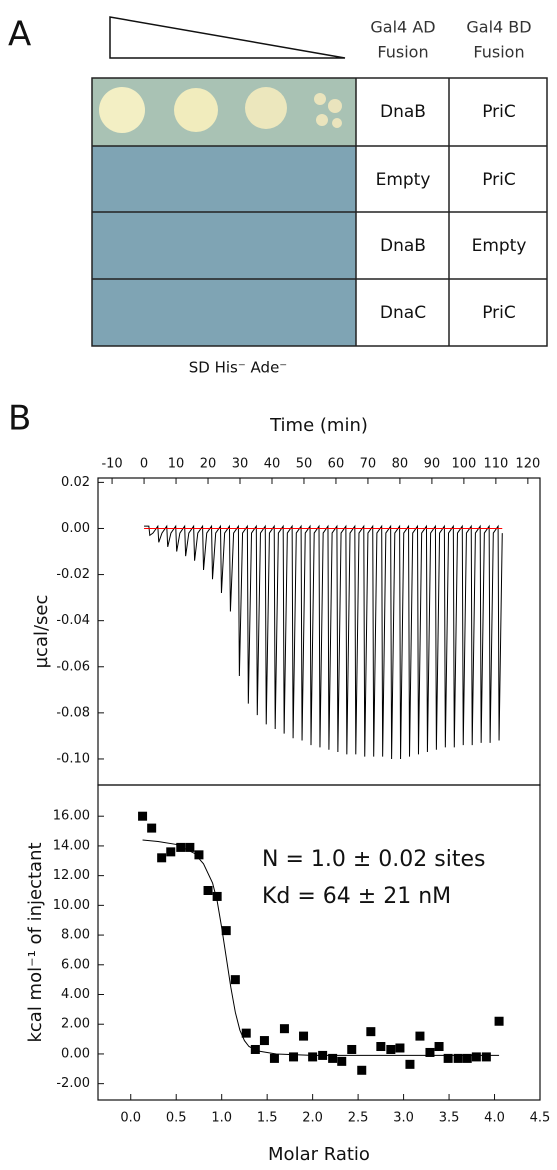 The image size is (557, 1170). Describe the element at coordinates (498, 27) in the screenshot. I see `header: Gal4 BD` at that location.